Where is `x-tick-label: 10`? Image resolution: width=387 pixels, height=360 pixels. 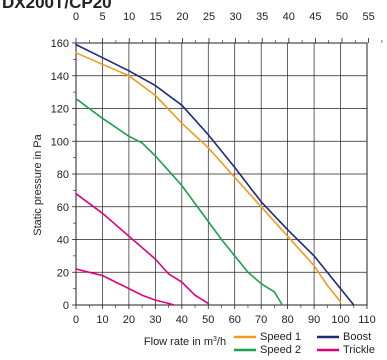
x-tick-label: 10 is located at coordinates (102, 320).